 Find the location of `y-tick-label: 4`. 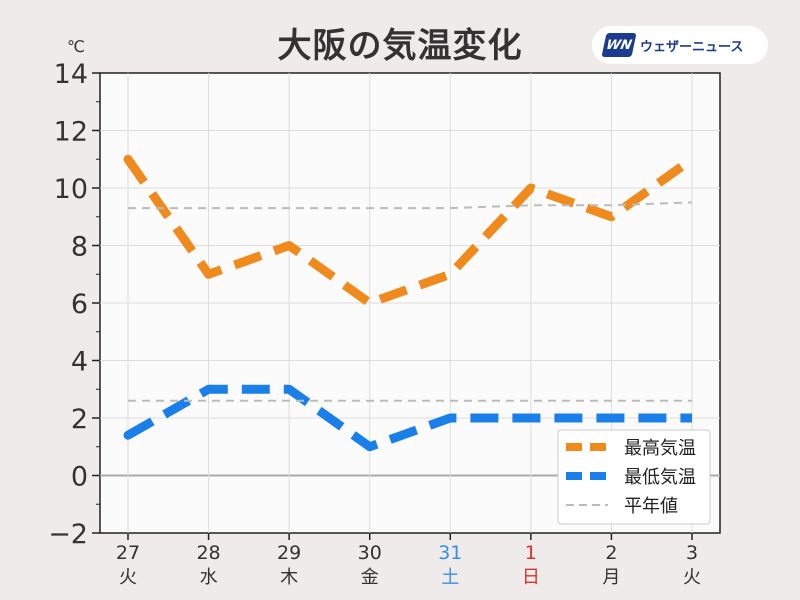

y-tick-label: 4 is located at coordinates (79, 362).